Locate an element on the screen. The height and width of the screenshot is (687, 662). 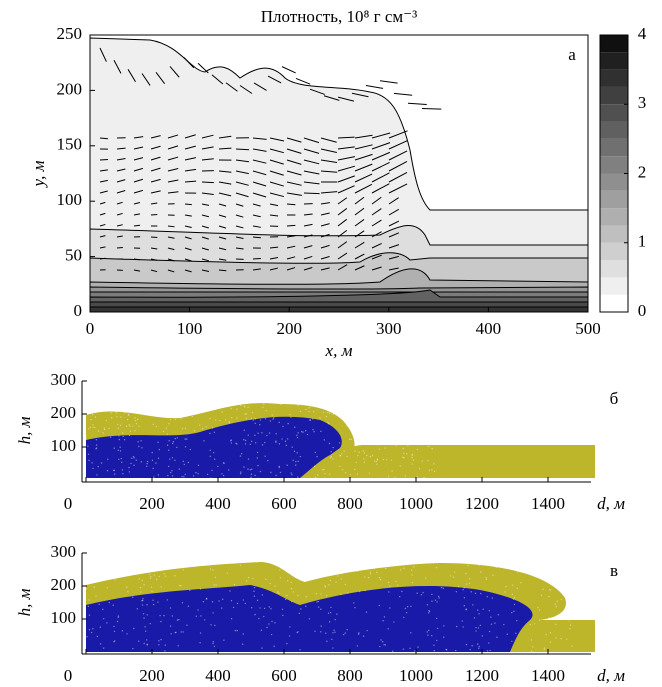
y-axis-label: h, м is located at coordinates (24, 430).